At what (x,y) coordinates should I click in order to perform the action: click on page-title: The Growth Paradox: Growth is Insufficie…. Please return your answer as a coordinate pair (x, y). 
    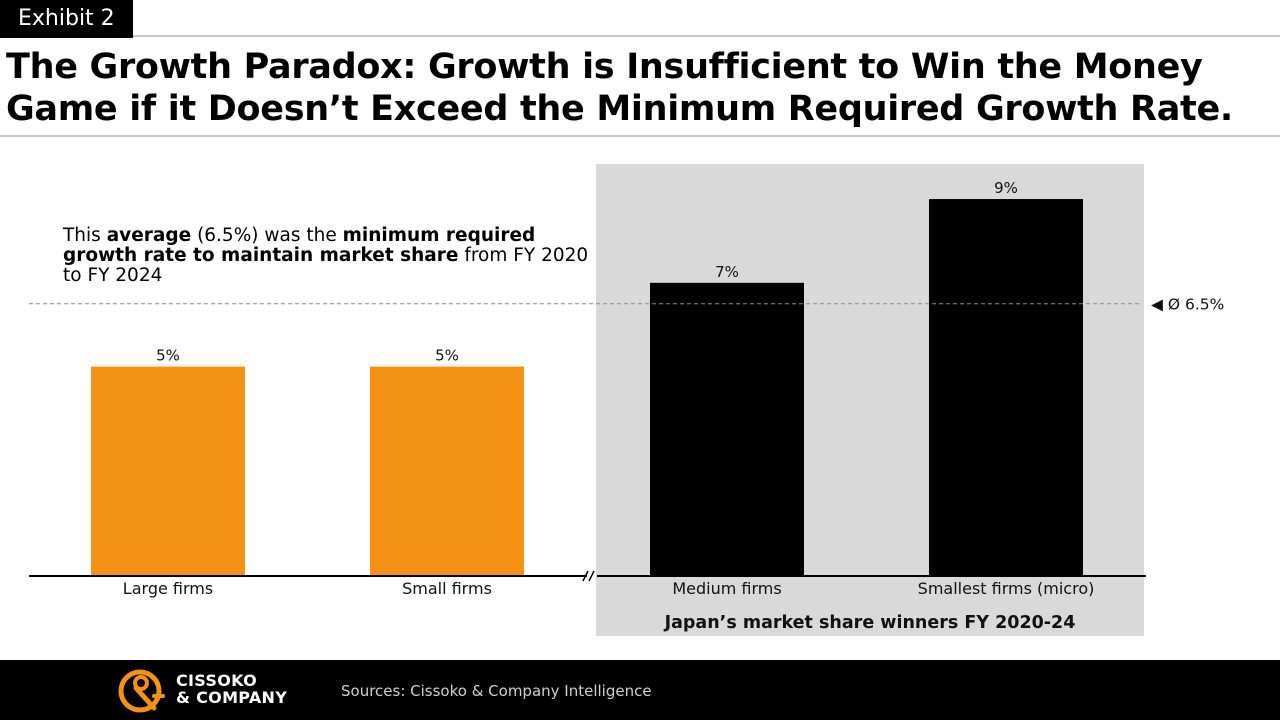
    Looking at the image, I should click on (641, 88).